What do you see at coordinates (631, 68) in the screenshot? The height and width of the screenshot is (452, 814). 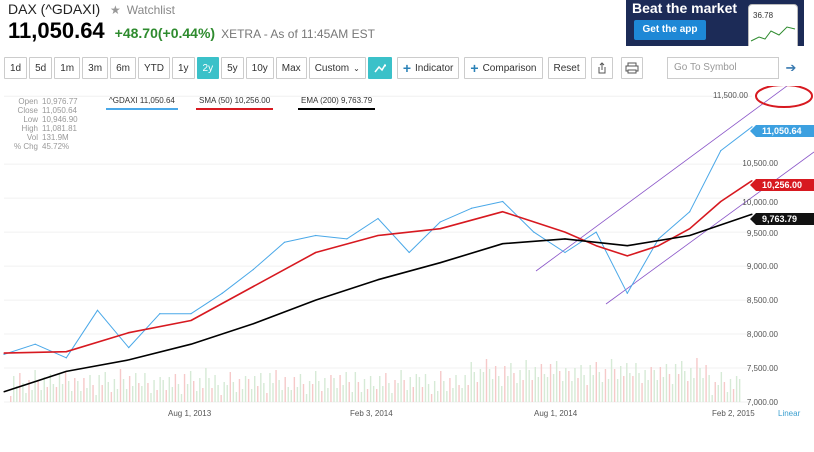 I see `print-icon` at bounding box center [631, 68].